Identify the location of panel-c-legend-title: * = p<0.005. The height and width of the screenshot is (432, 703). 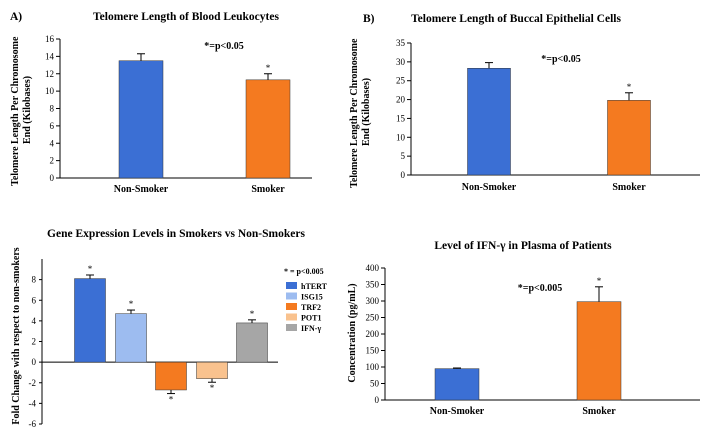
(304, 271).